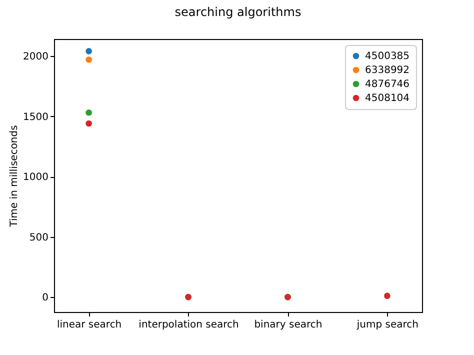 The image size is (474, 355). I want to click on x-tick-label: linear search, so click(89, 325).